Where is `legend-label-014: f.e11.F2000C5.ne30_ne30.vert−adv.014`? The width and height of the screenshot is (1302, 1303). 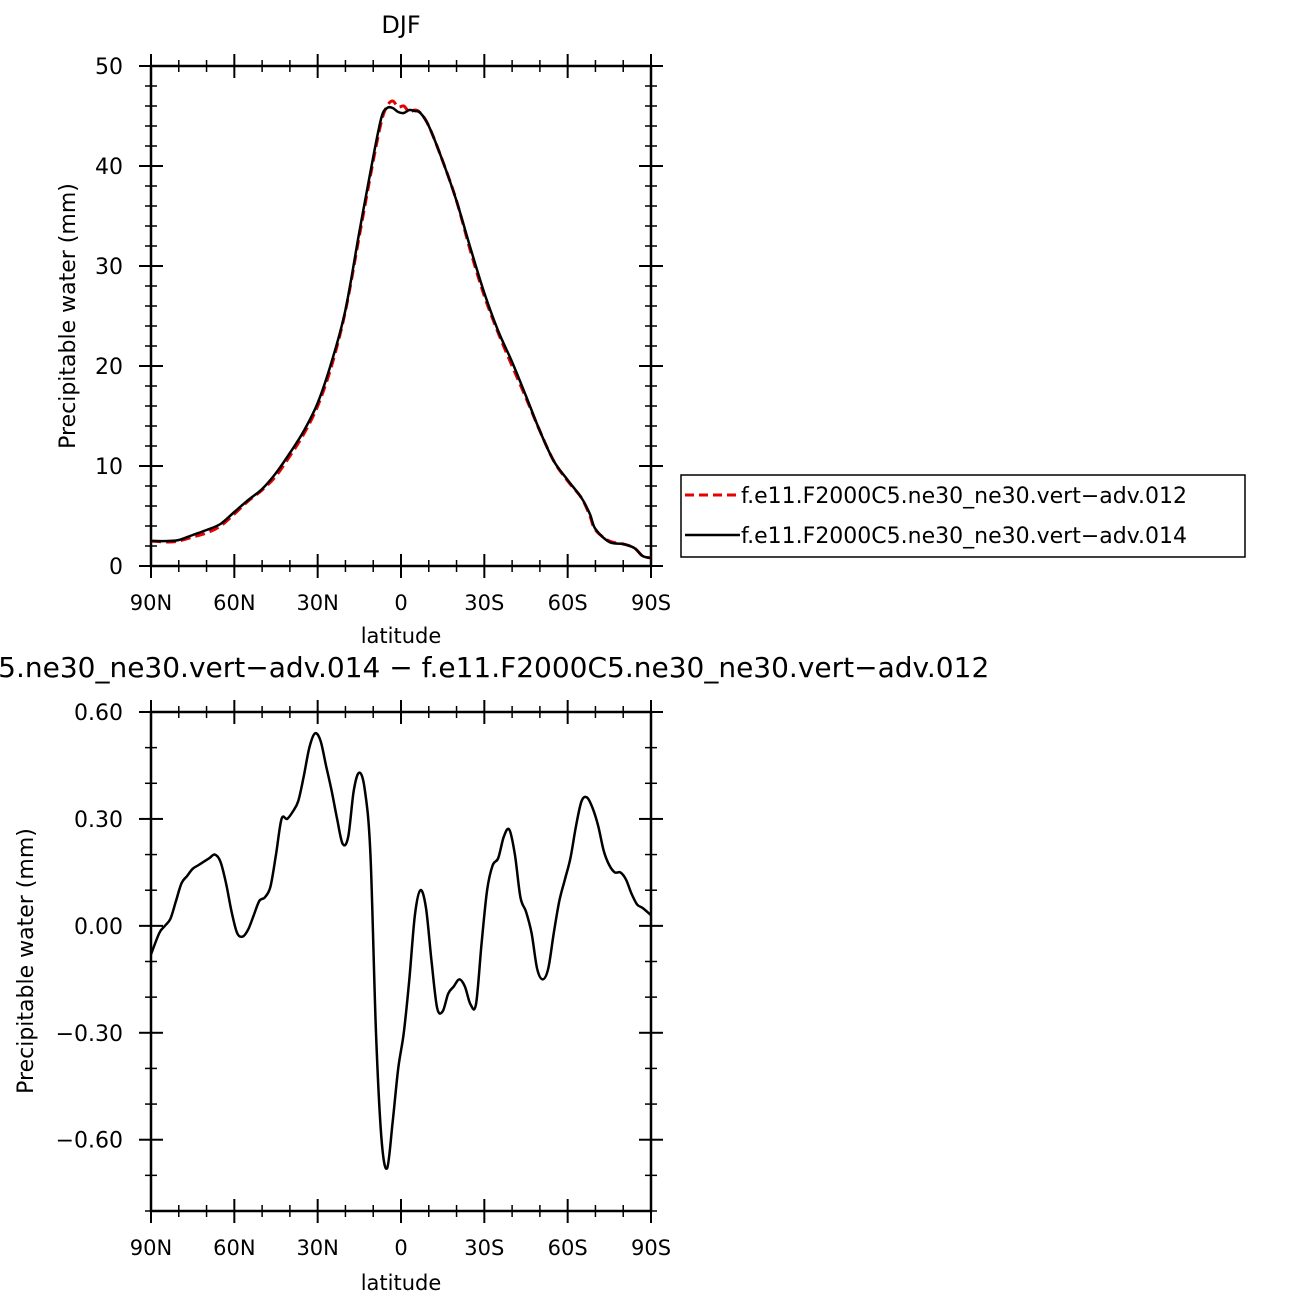
legend-label-014: f.e11.F2000C5.ne30_ne30.vert−adv.014 is located at coordinates (964, 536).